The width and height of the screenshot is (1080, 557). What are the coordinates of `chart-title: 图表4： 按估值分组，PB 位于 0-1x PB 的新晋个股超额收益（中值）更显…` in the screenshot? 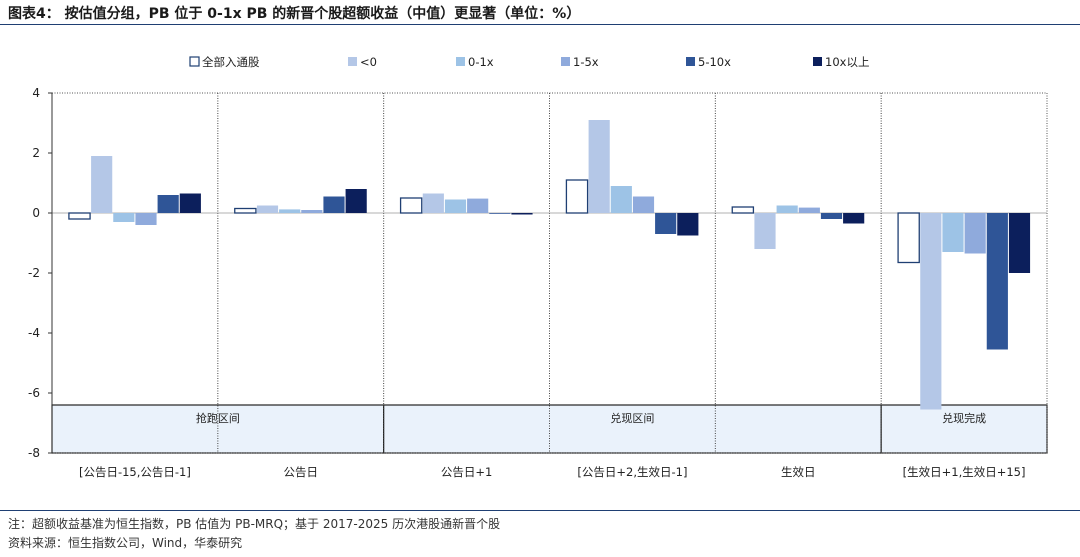 It's located at (294, 14).